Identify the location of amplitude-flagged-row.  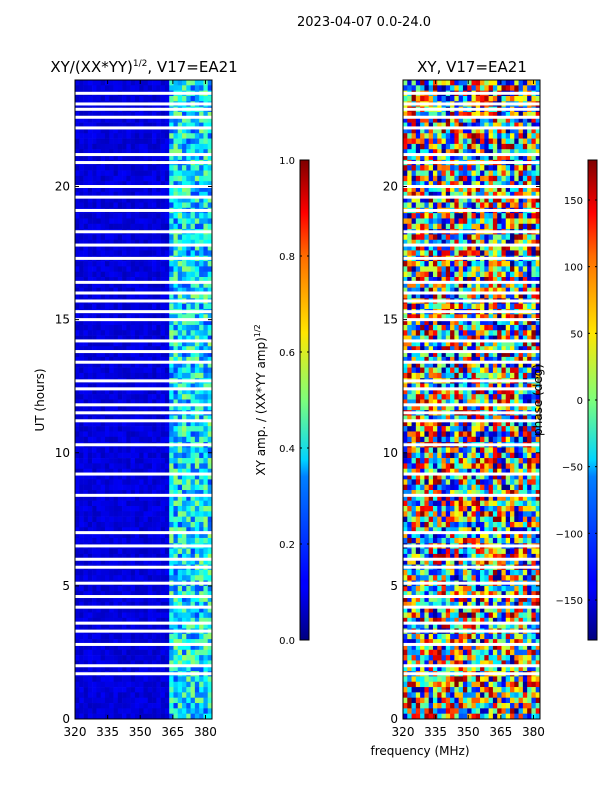
(143, 312).